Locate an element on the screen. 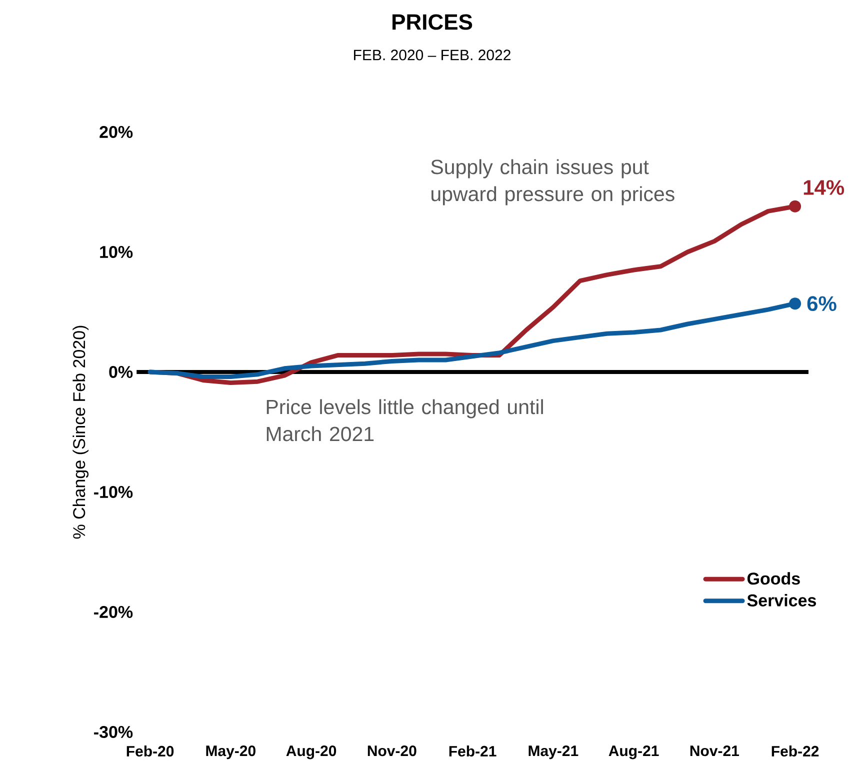 This screenshot has width=864, height=771. chart-subtitle: FEB. 2020 – FEB. 2022 is located at coordinates (432, 55).